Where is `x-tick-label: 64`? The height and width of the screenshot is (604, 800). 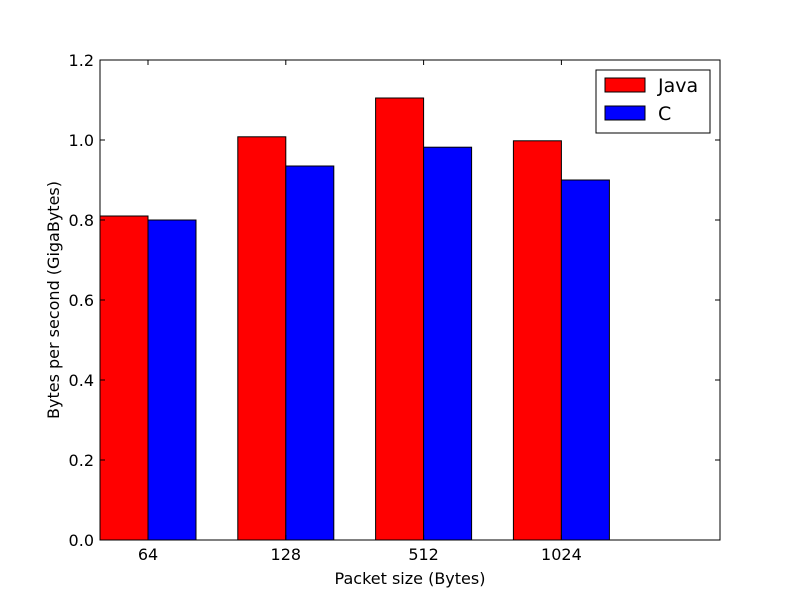
x-tick-label: 64 is located at coordinates (148, 554).